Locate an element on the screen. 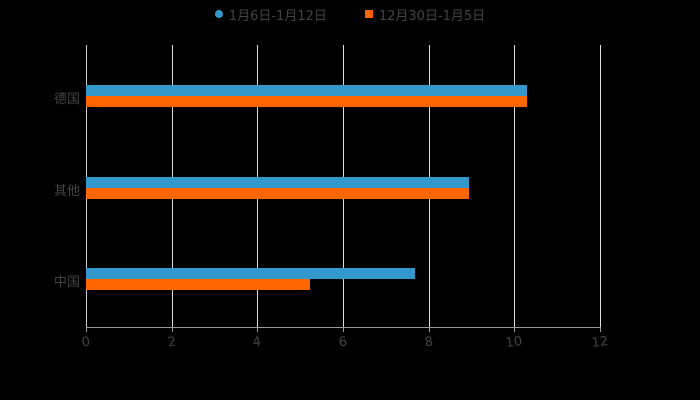  y-axis-category-label: 其他 is located at coordinates (66, 191).